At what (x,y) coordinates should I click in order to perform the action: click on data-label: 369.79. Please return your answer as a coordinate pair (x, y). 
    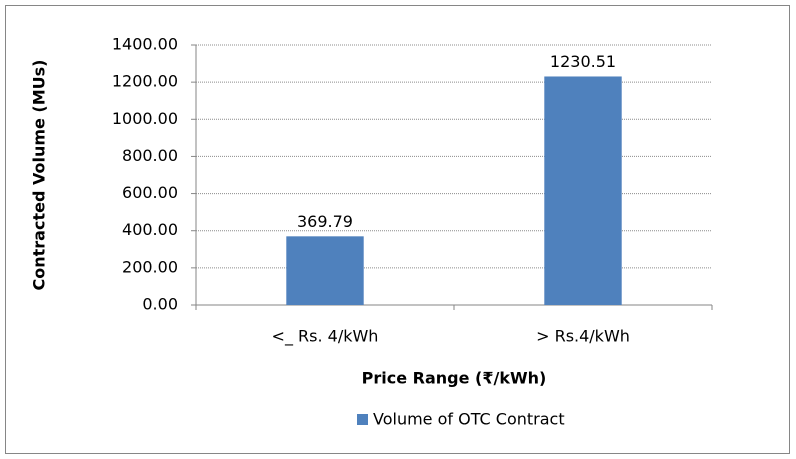
    Looking at the image, I should click on (325, 221).